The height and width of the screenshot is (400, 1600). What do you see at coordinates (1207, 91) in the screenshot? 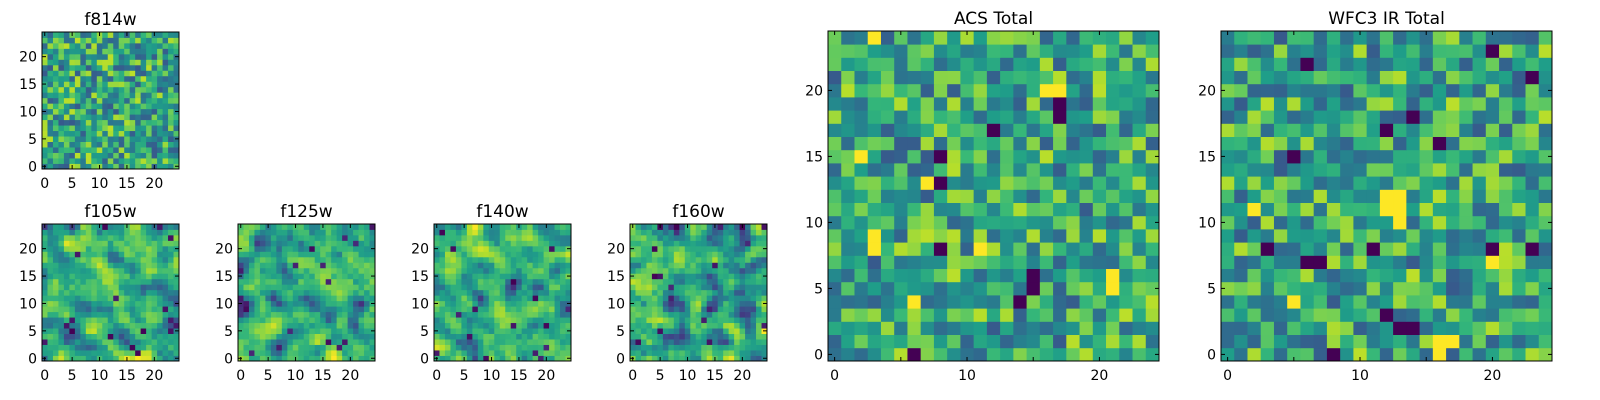
I see `y-tick-label: 20` at bounding box center [1207, 91].